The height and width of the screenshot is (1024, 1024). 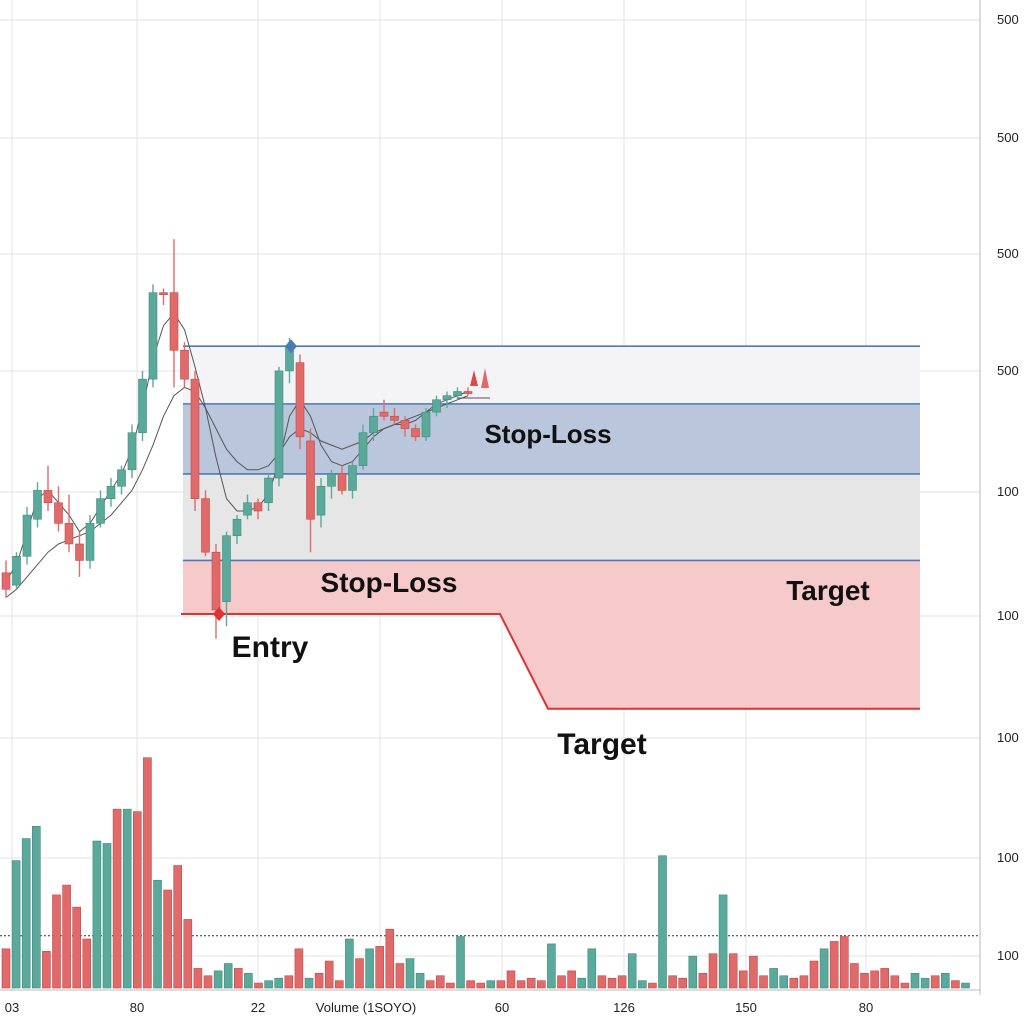 What do you see at coordinates (601, 744) in the screenshot?
I see `target-label-lower: Target` at bounding box center [601, 744].